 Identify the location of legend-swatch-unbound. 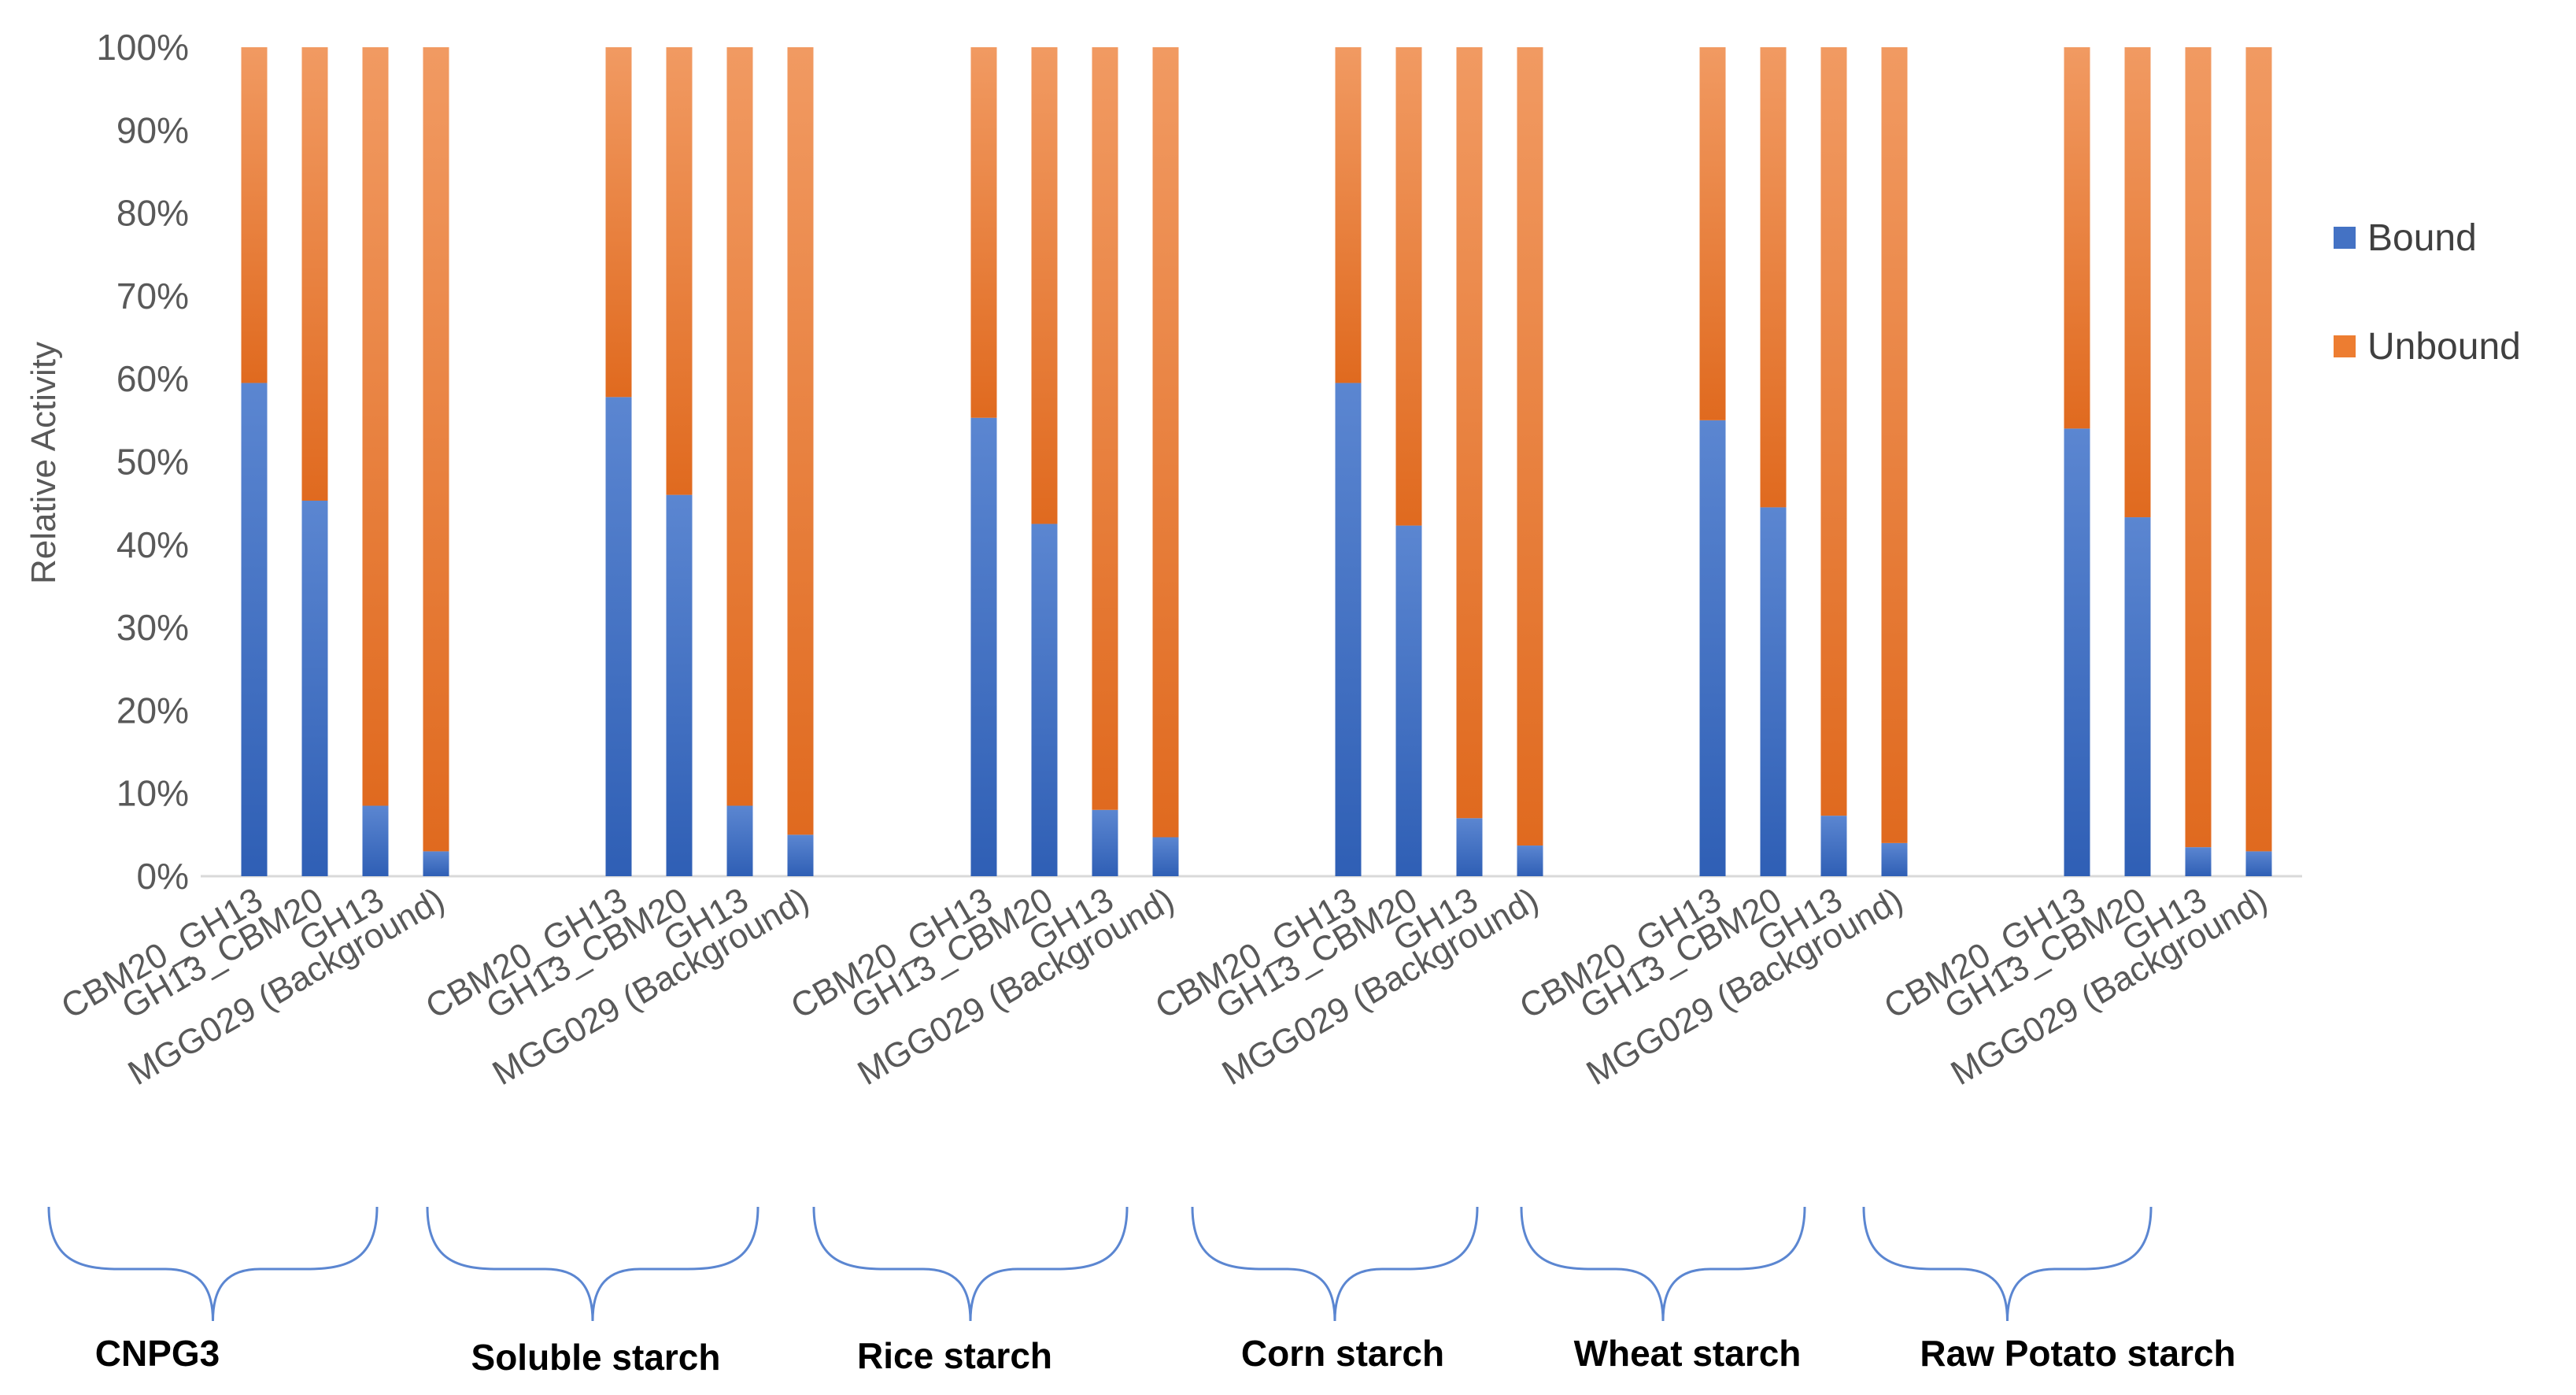
(2345, 346).